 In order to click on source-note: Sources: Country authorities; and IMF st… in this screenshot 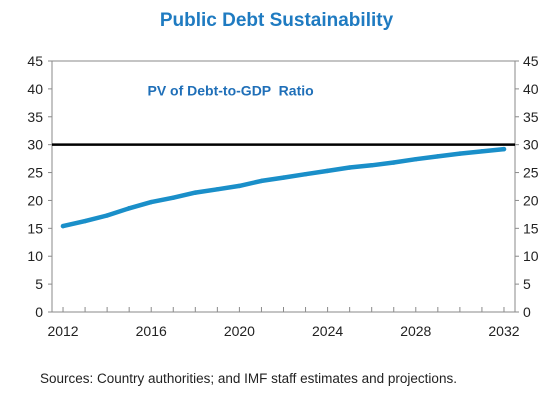, I will do `click(248, 378)`.